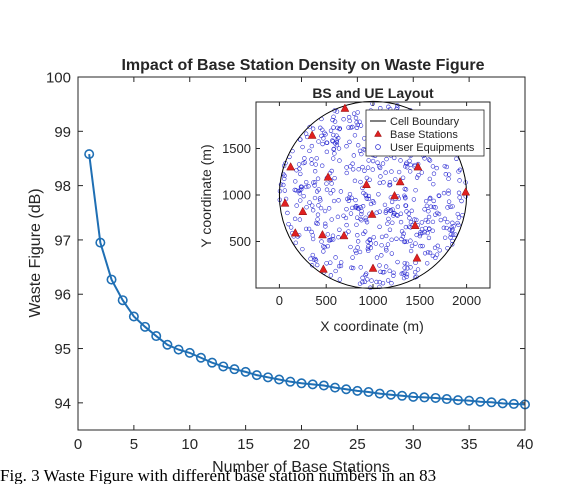  Describe the element at coordinates (326, 300) in the screenshot. I see `inset-x-tick-label: 500` at that location.